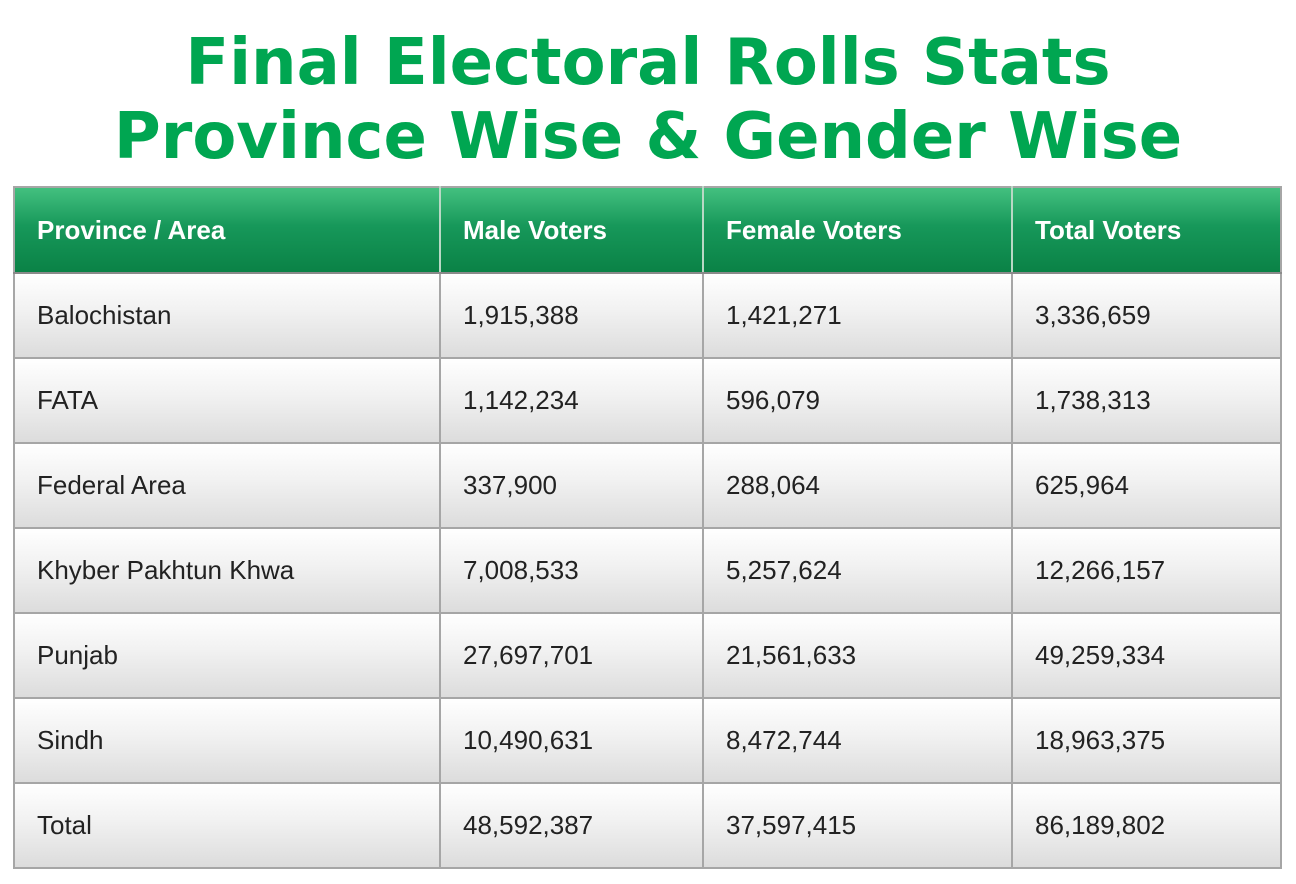 Image resolution: width=1296 pixels, height=884 pixels. I want to click on cell-province: Federal Area, so click(227, 485).